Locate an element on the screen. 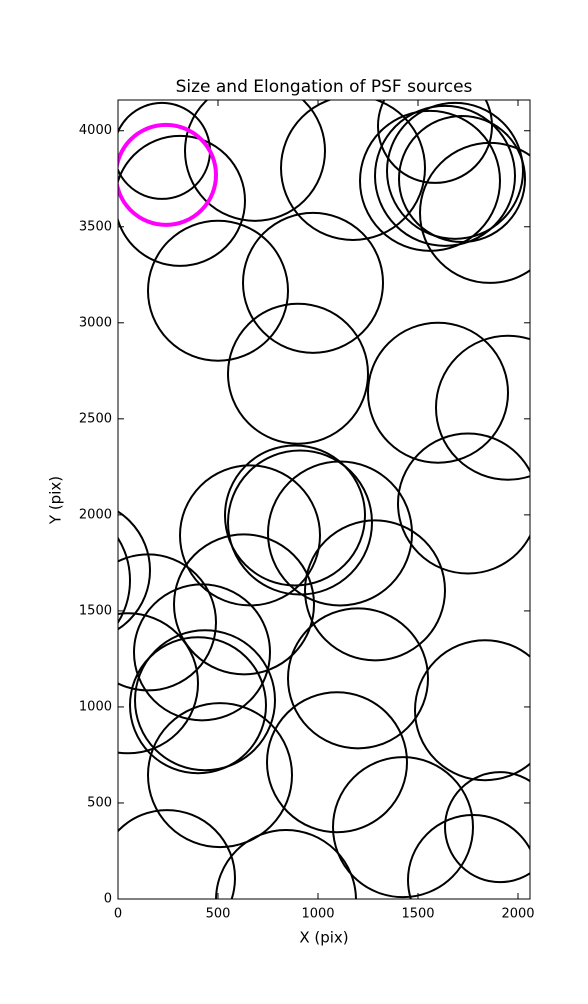 The height and width of the screenshot is (1004, 588). x-tick-label: 1000 is located at coordinates (317, 914).